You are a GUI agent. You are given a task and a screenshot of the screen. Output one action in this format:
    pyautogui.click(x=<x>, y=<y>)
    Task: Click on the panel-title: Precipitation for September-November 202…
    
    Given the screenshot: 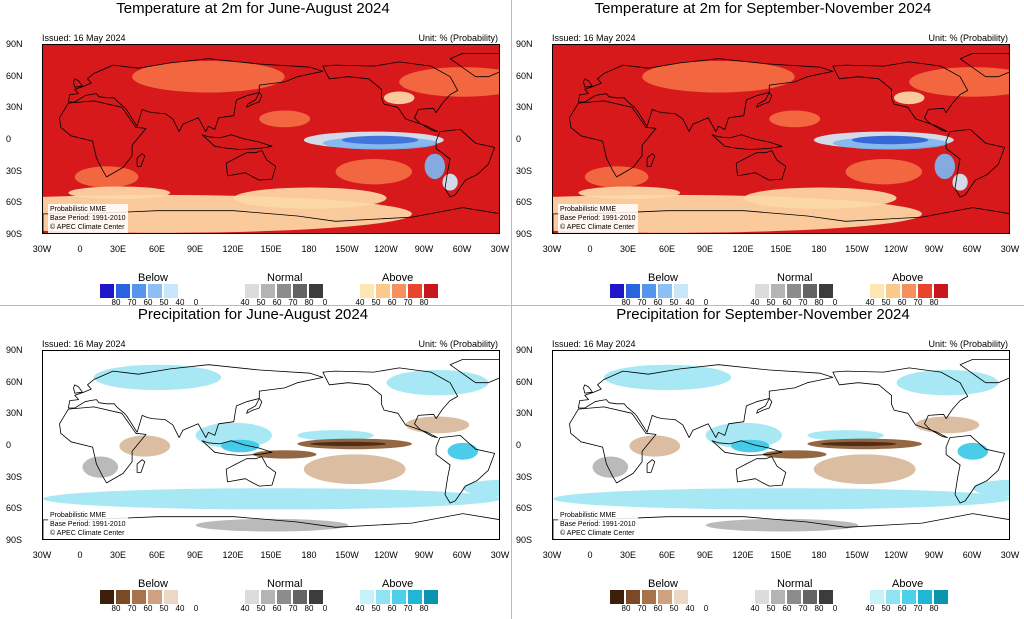 What is the action you would take?
    pyautogui.click(x=763, y=314)
    